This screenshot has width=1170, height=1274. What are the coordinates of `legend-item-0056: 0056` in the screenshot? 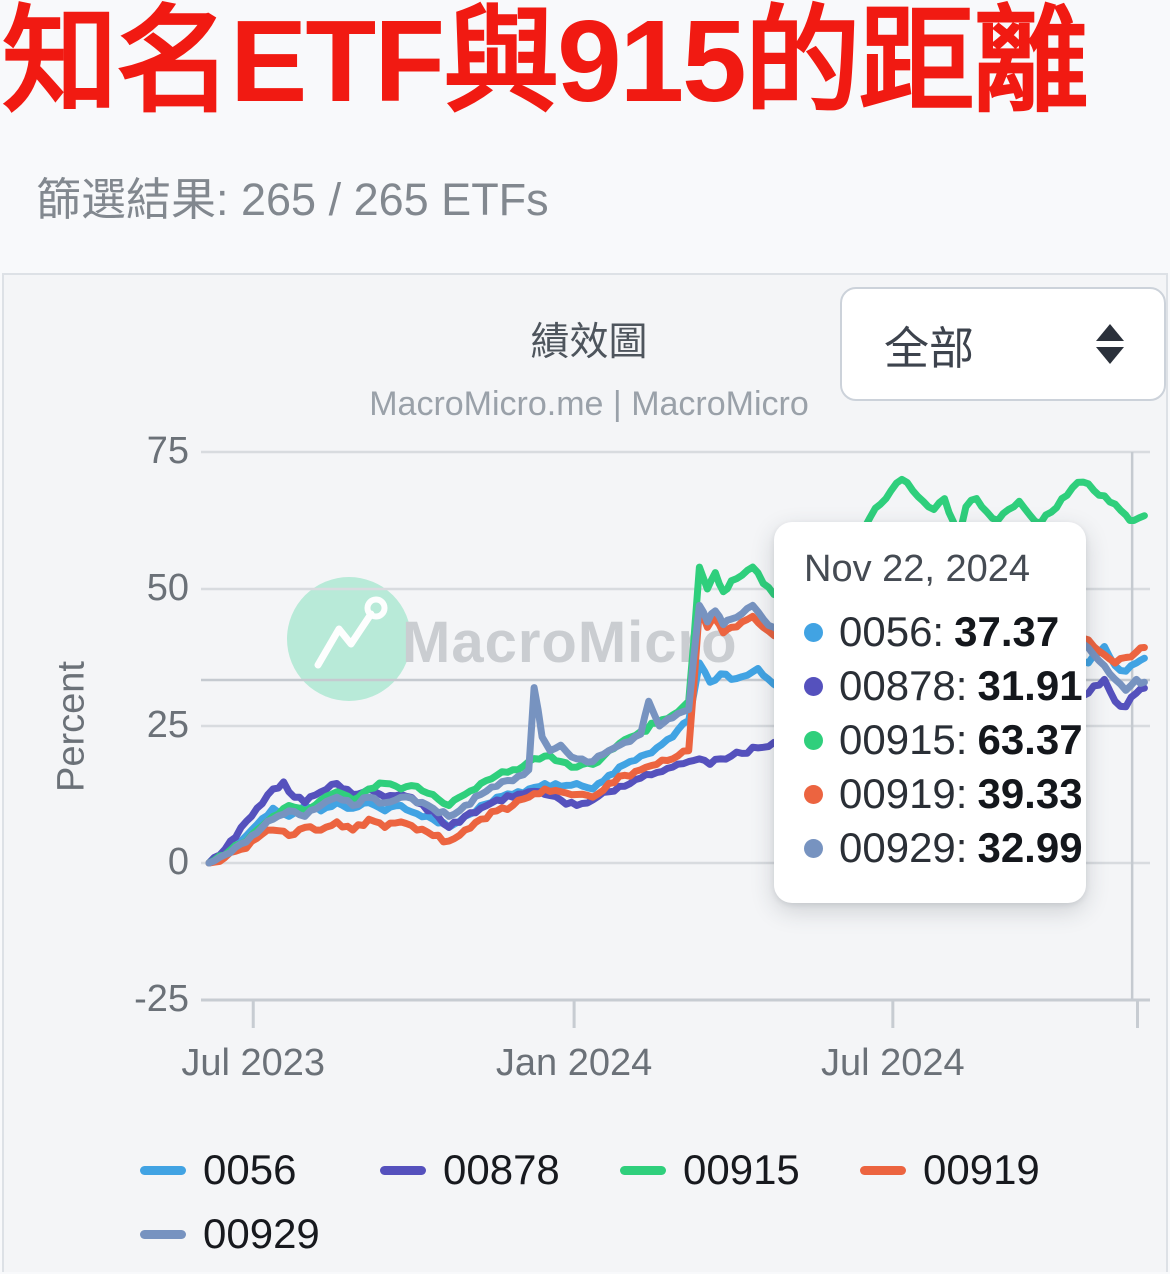 It's located at (260, 1170).